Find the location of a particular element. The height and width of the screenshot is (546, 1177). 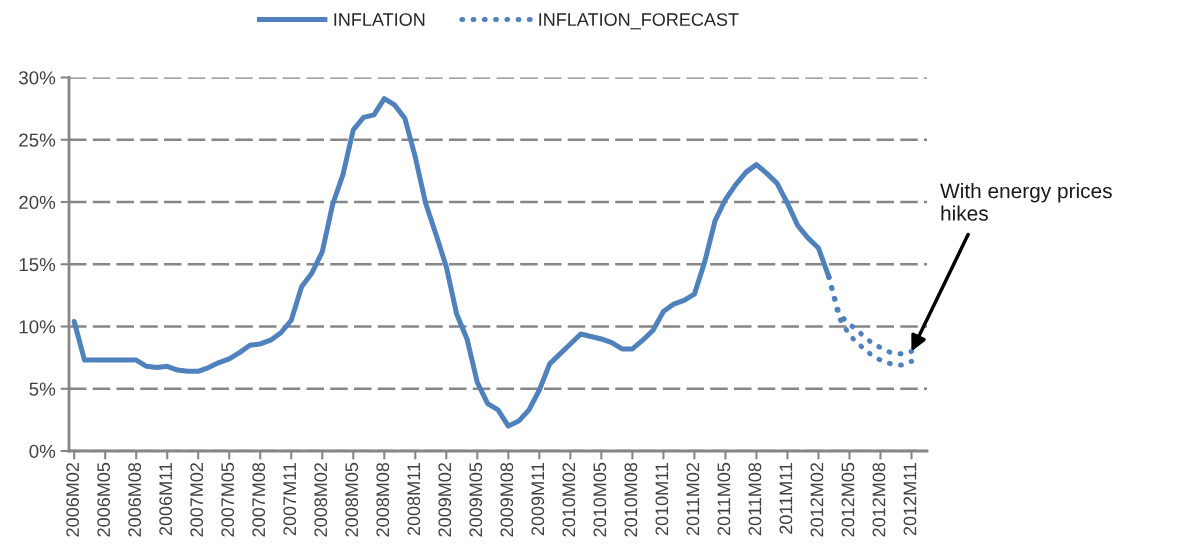

x-tick-label: 2009M11 is located at coordinates (538, 499).